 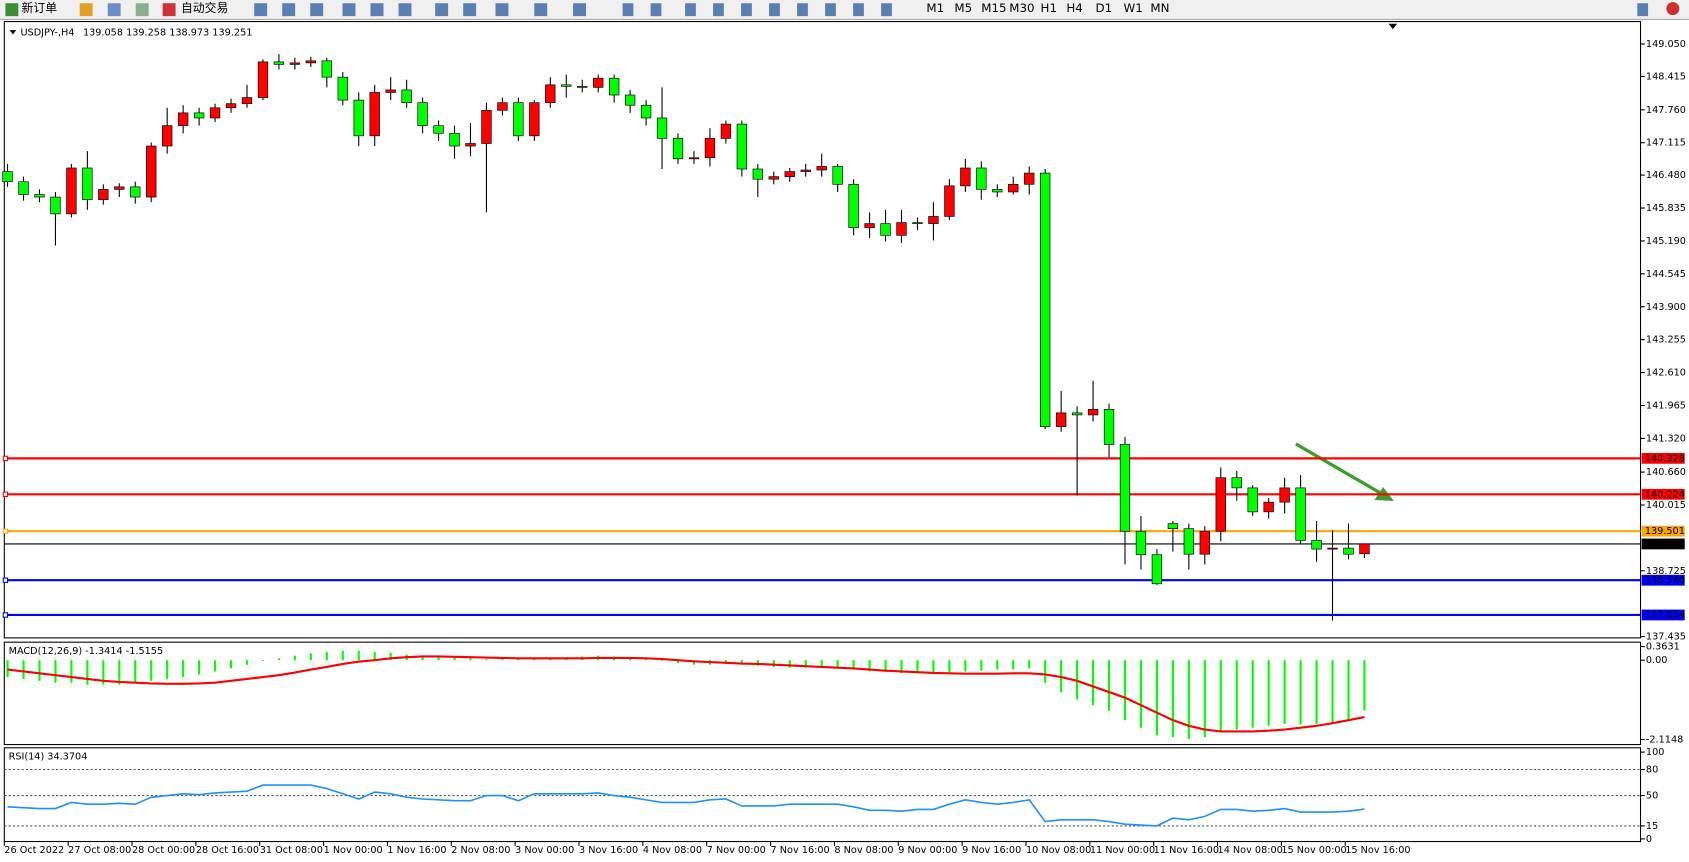 I want to click on autotrade-button: 自动交易, so click(x=204, y=8).